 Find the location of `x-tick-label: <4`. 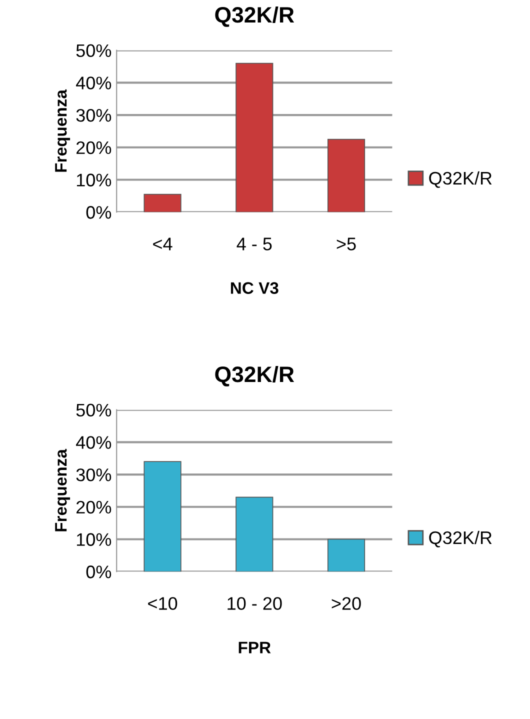

x-tick-label: <4 is located at coordinates (162, 244).